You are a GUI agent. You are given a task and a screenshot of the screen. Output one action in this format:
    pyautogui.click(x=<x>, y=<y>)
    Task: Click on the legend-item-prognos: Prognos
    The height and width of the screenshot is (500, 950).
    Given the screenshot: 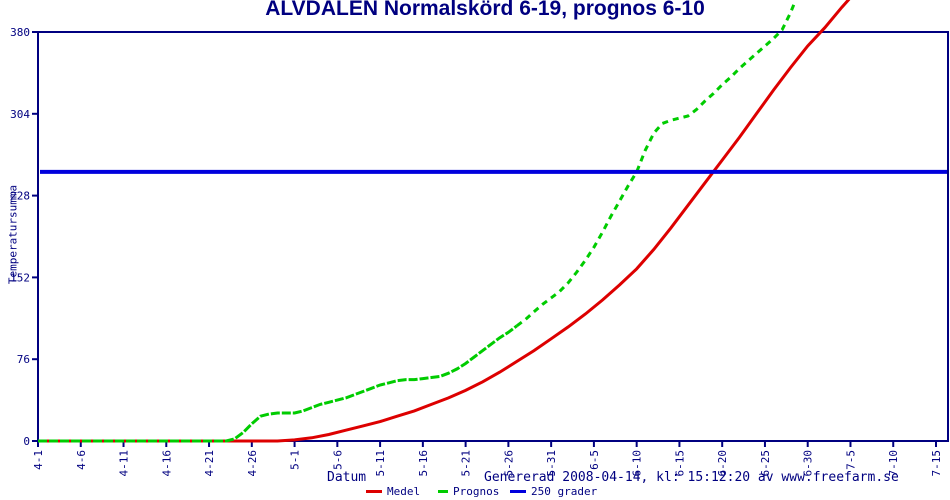 What is the action you would take?
    pyautogui.click(x=468, y=491)
    